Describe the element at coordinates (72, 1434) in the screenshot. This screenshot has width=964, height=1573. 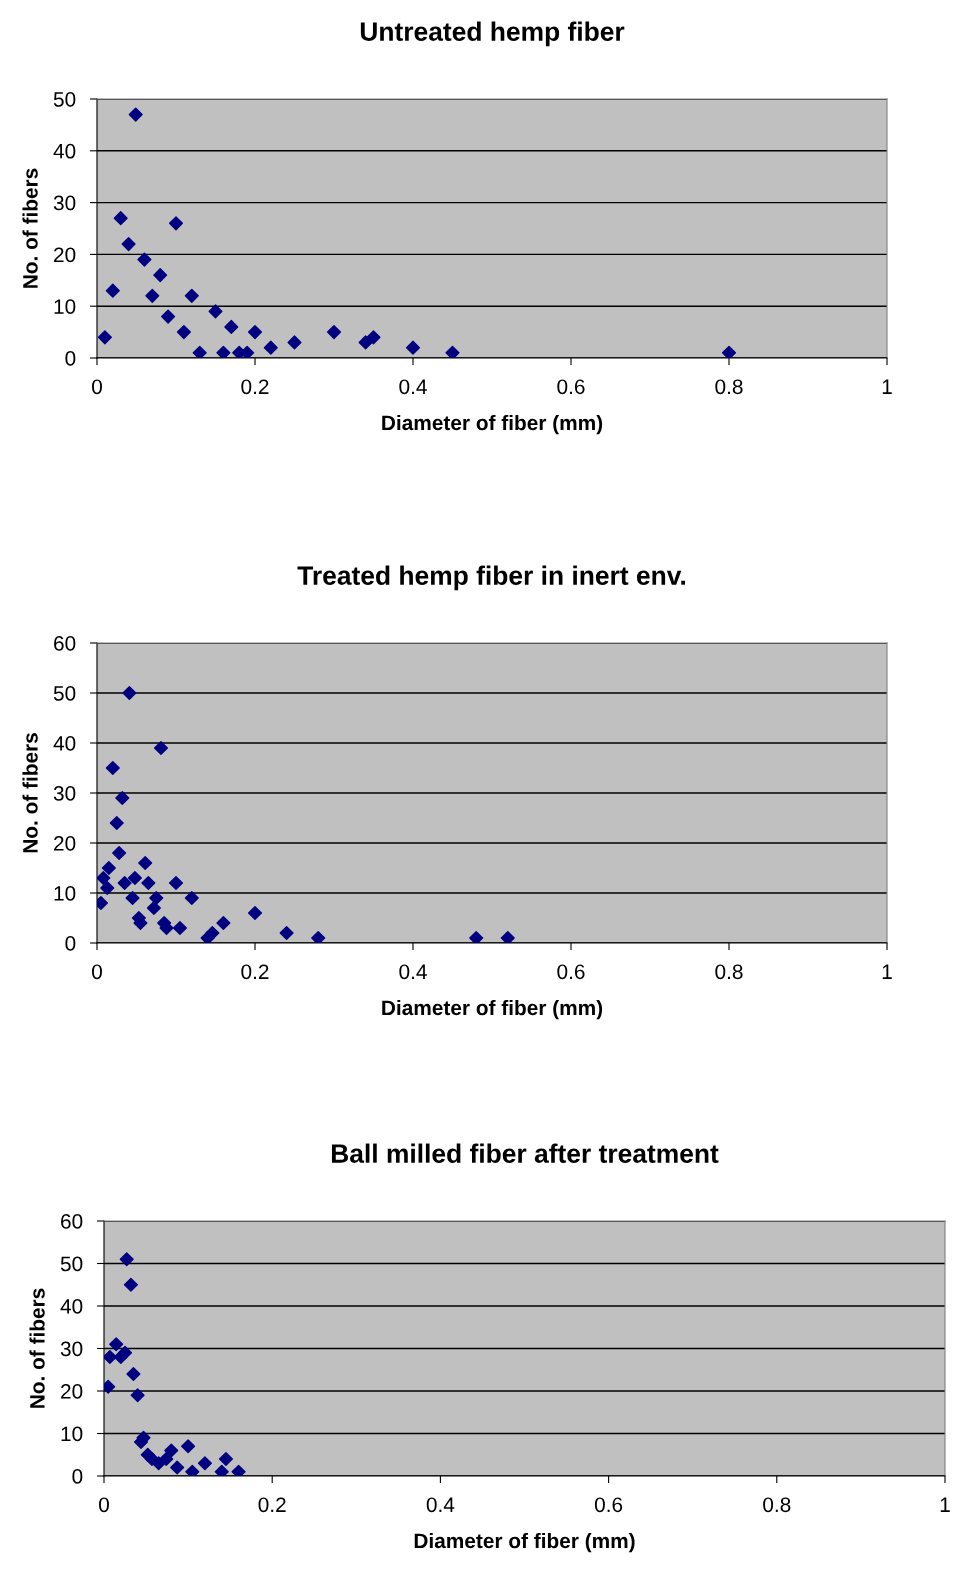
I see `y-tick-label: 10` at that location.